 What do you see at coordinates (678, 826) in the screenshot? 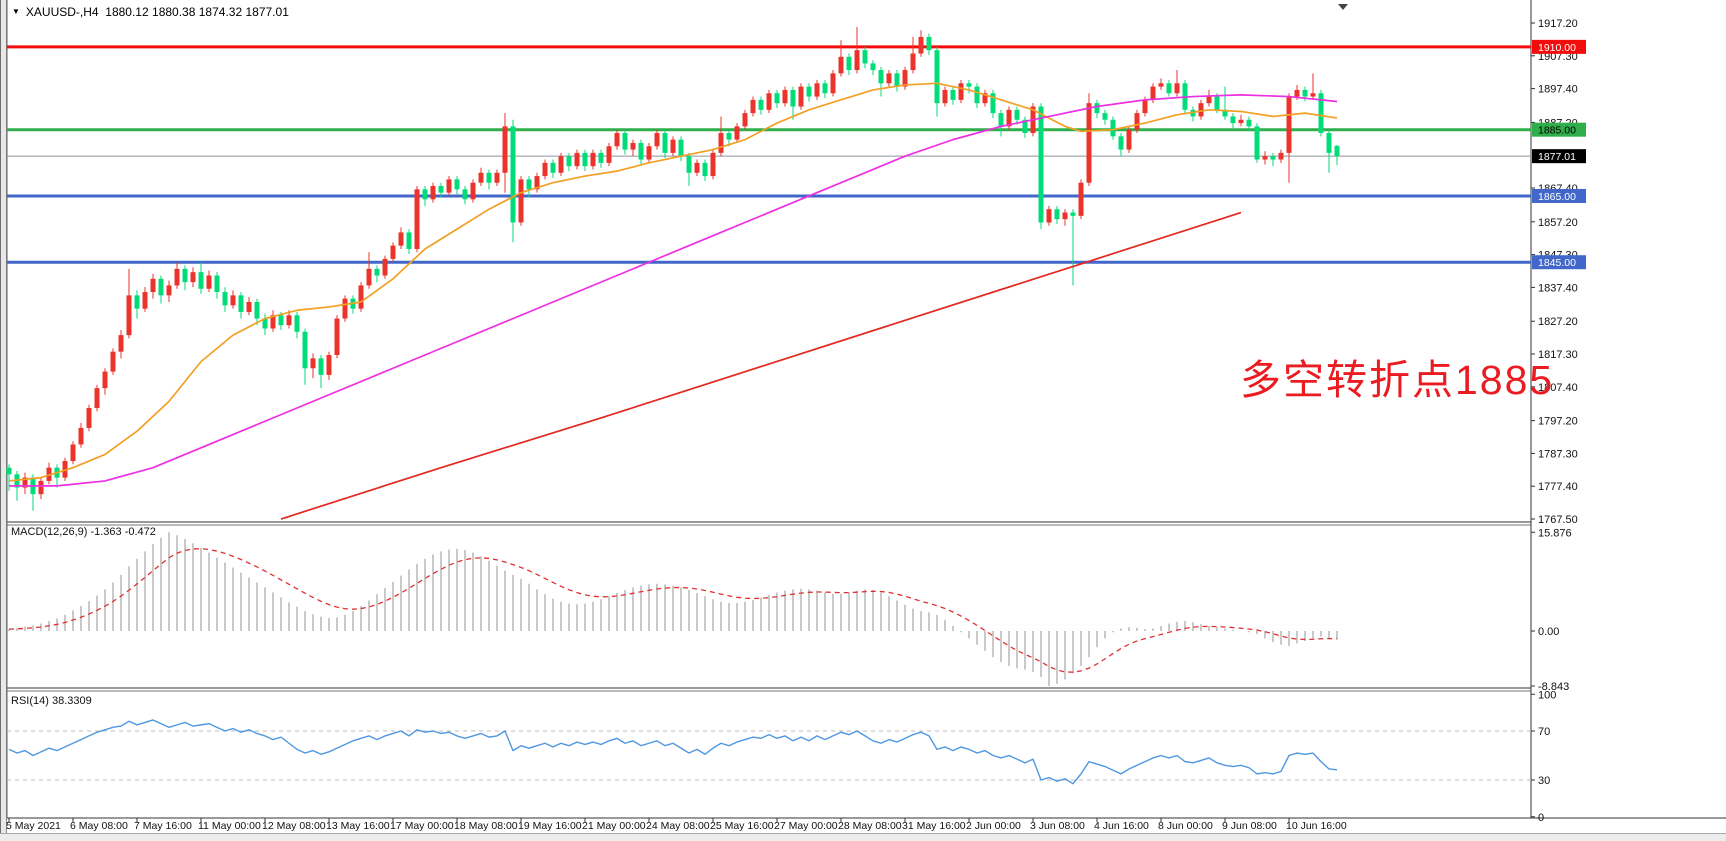
I see `time-axis-label: 24 May 08:00` at bounding box center [678, 826].